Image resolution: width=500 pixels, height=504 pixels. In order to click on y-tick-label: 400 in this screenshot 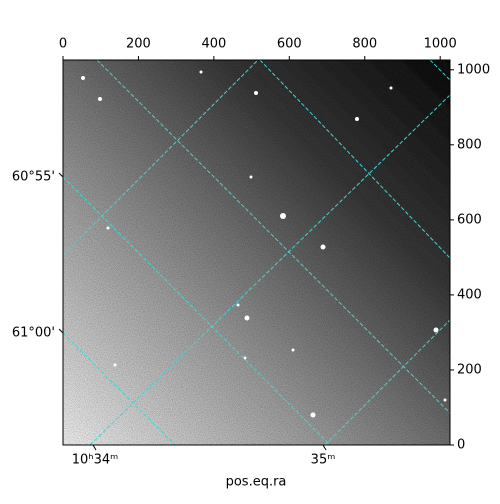, I will do `click(469, 294)`.